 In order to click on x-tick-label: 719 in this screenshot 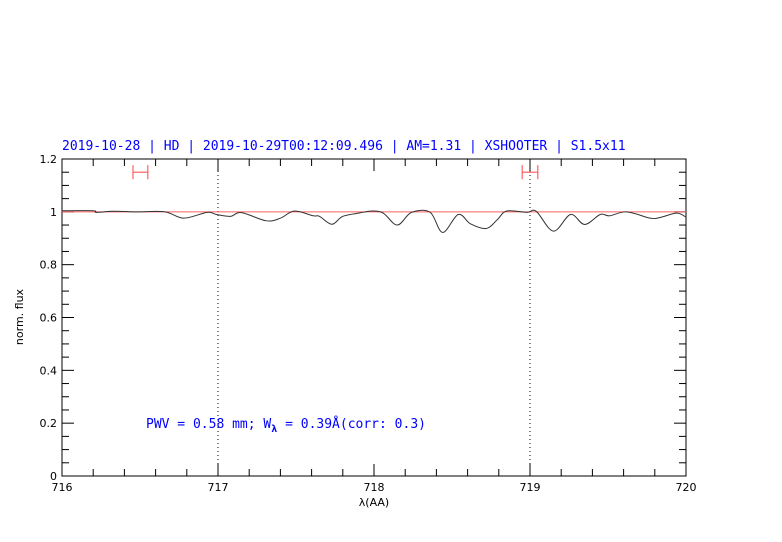, I will do `click(530, 487)`.